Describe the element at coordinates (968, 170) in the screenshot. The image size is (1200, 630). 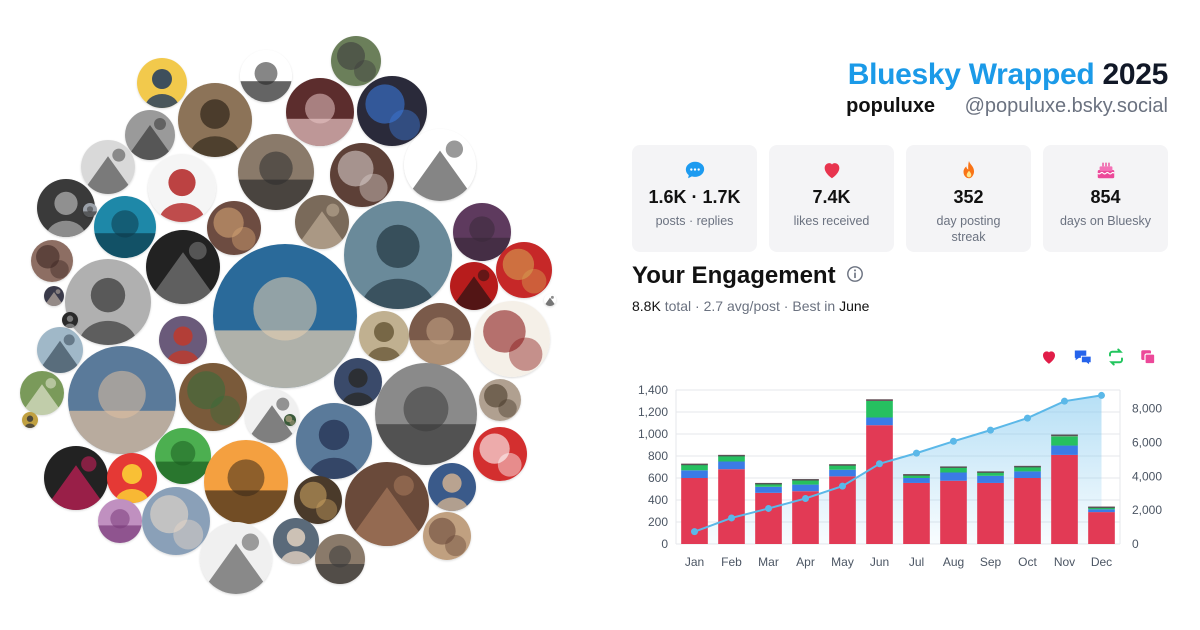
I see `flame-icon` at that location.